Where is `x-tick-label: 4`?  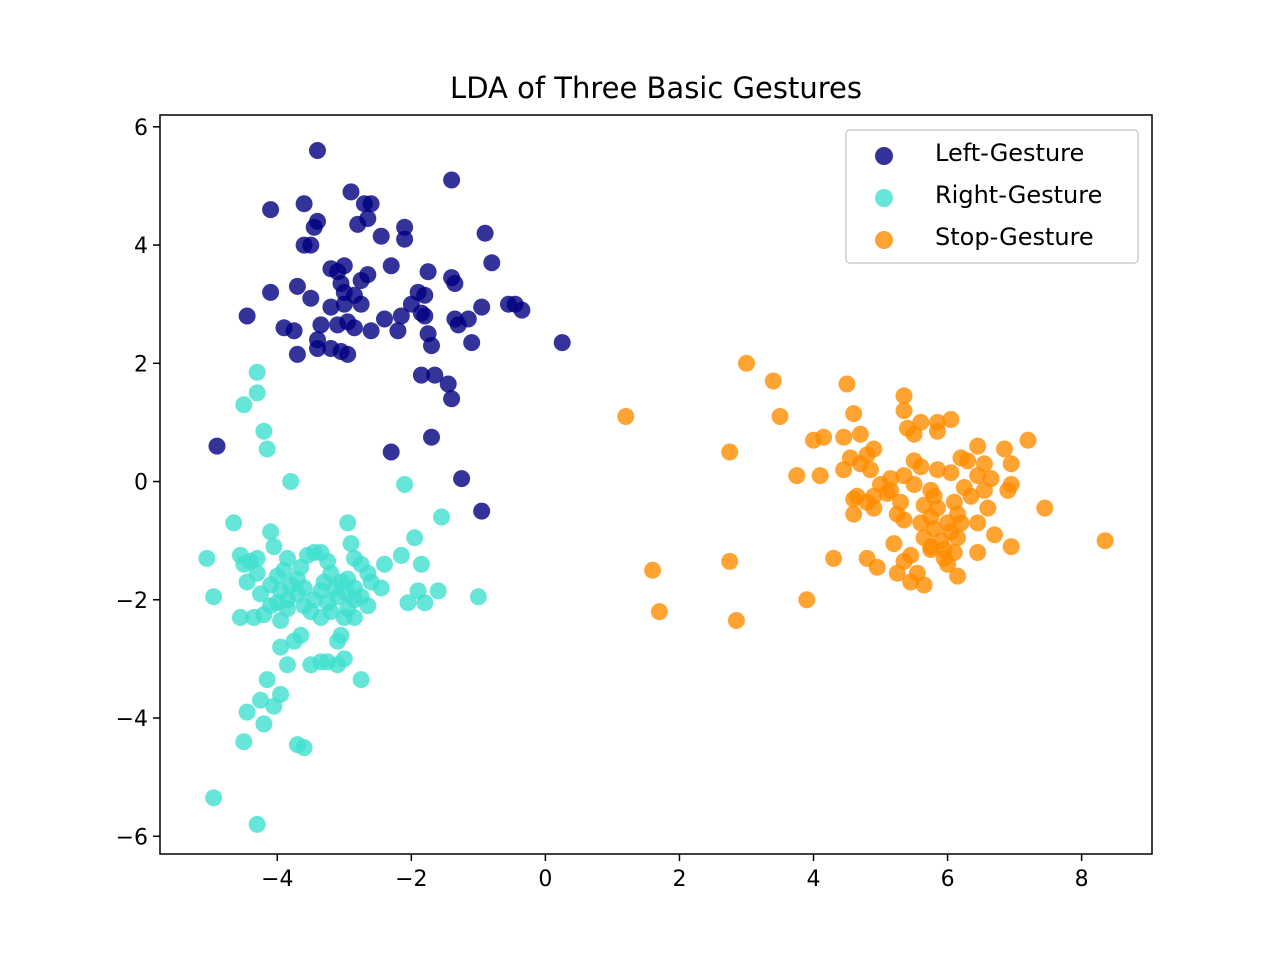
x-tick-label: 4 is located at coordinates (814, 879).